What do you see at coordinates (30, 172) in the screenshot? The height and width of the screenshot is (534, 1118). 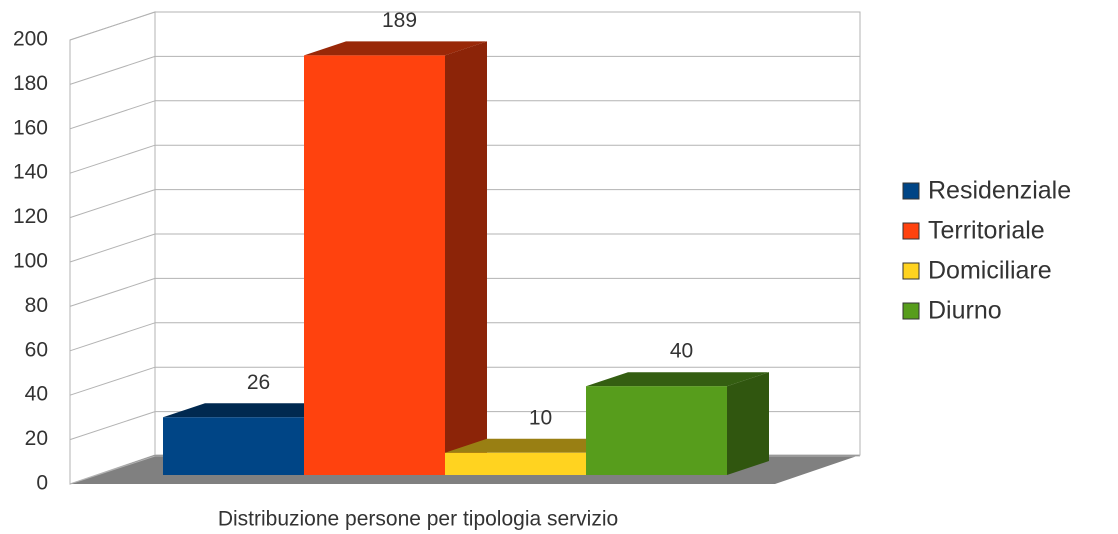 I see `y-tick-label: 140` at bounding box center [30, 172].